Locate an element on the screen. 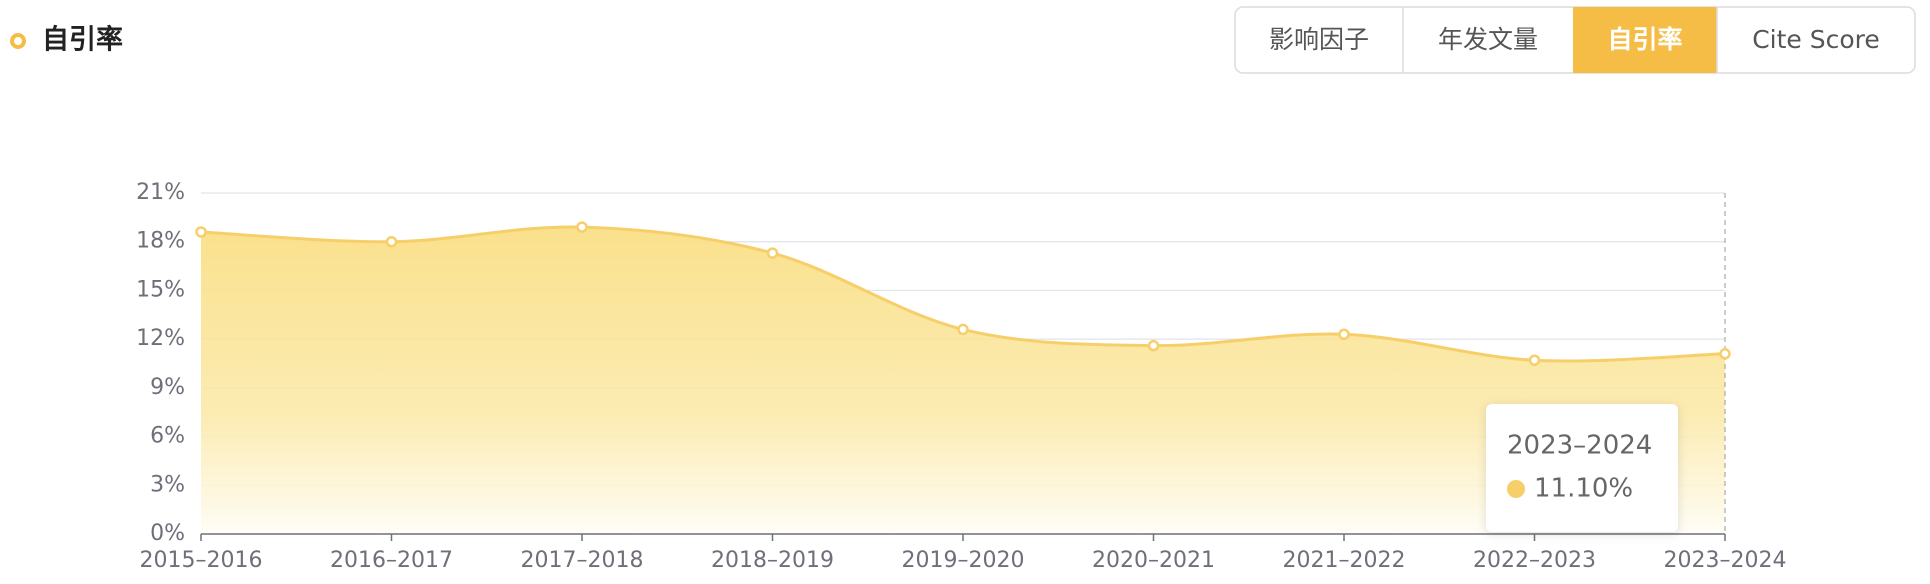  y-tick-label: 3% is located at coordinates (167, 484).